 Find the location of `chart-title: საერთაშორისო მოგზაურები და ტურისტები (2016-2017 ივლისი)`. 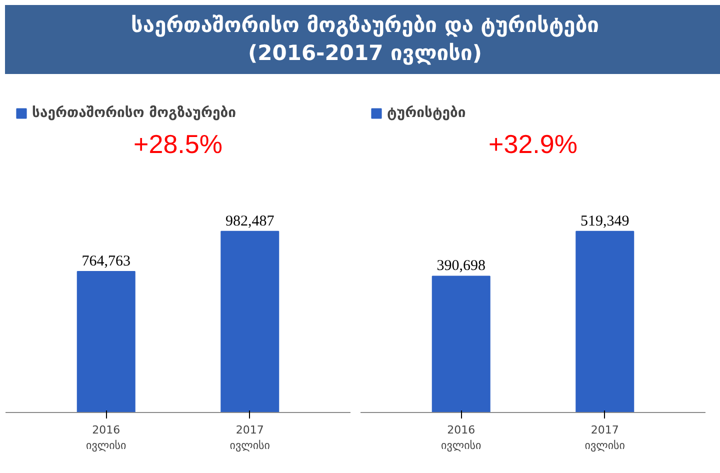

chart-title: საერთაშორისო მოგზაურები და ტურისტები (2016-2017 ივლისი) is located at coordinates (362, 39).